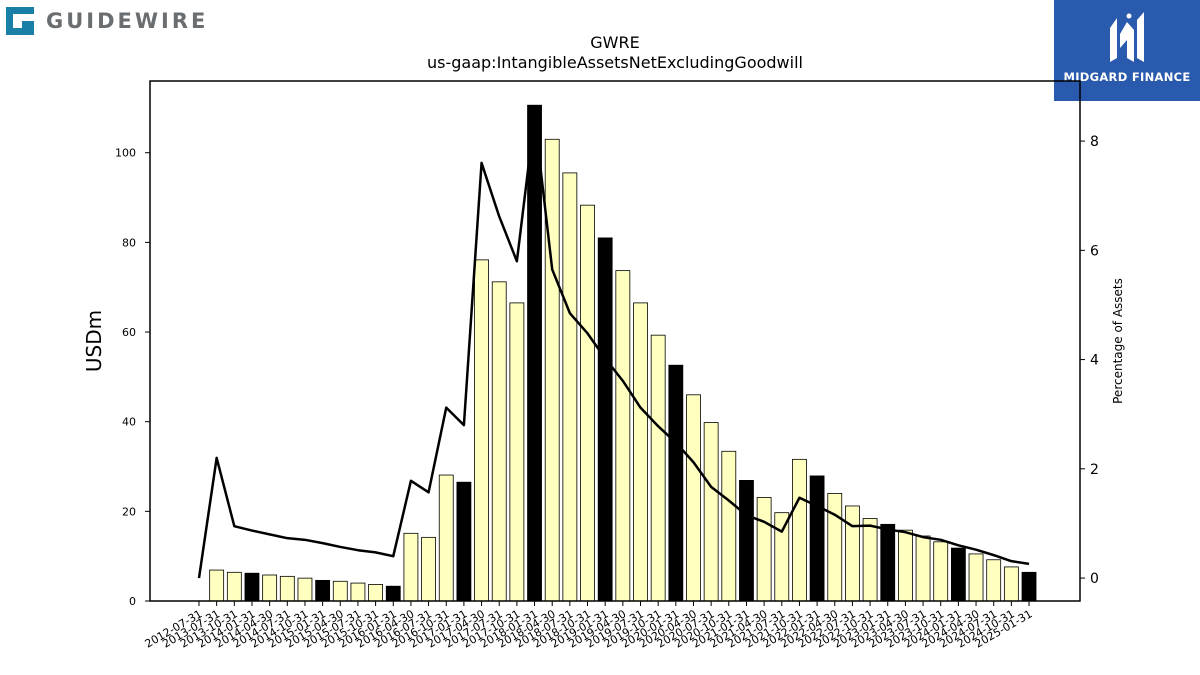  What do you see at coordinates (129, 422) in the screenshot?
I see `y-left-tick-label: 40` at bounding box center [129, 422].